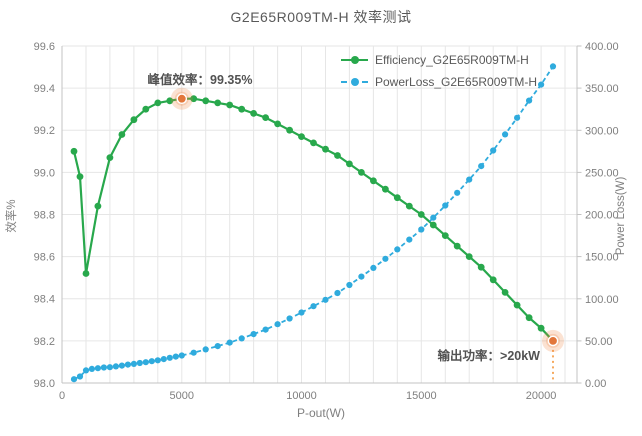 The height and width of the screenshot is (436, 642). Describe the element at coordinates (599, 342) in the screenshot. I see `right-tick-label: 50.00` at that location.